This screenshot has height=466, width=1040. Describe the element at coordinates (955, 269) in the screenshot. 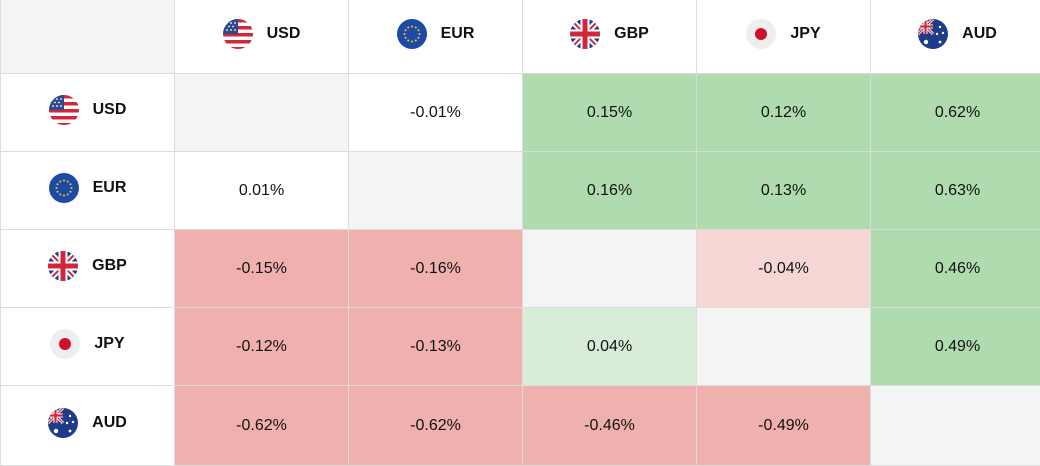

I see `heatmap-cell-gbp-aud: 0.46%` at that location.